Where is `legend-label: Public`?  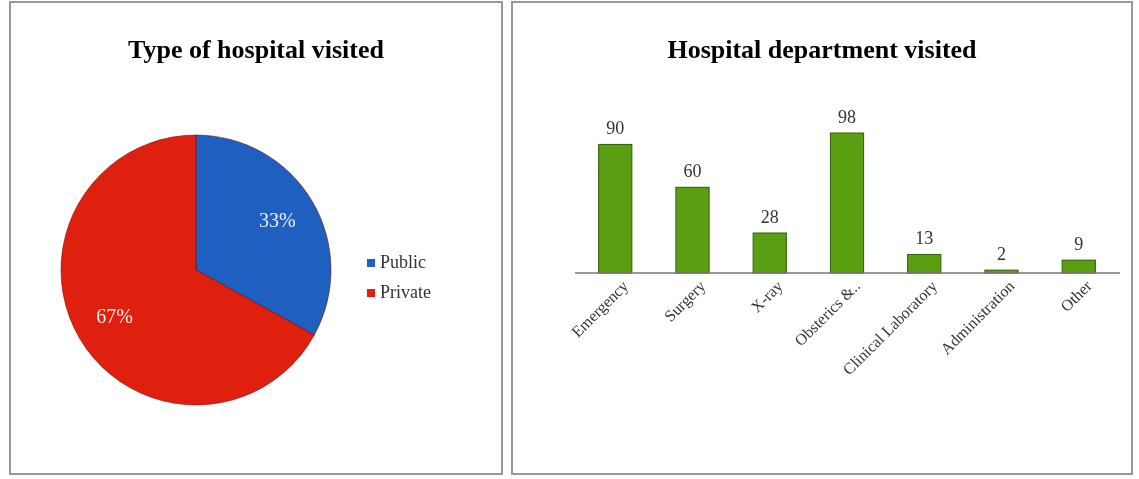 legend-label: Public is located at coordinates (403, 262).